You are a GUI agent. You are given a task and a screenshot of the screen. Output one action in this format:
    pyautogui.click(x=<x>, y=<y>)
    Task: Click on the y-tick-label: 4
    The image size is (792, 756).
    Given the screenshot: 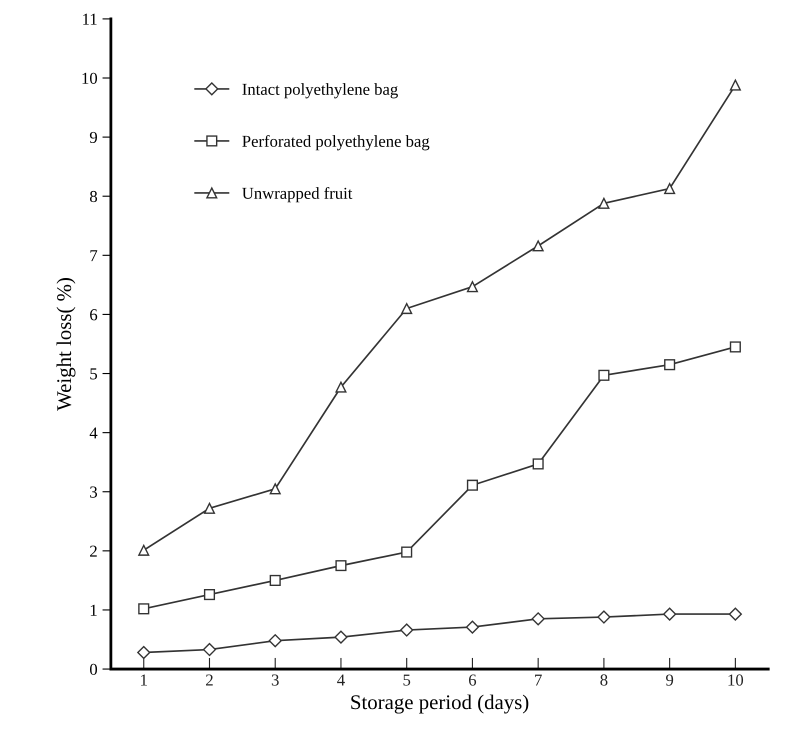 What is the action you would take?
    pyautogui.click(x=94, y=432)
    